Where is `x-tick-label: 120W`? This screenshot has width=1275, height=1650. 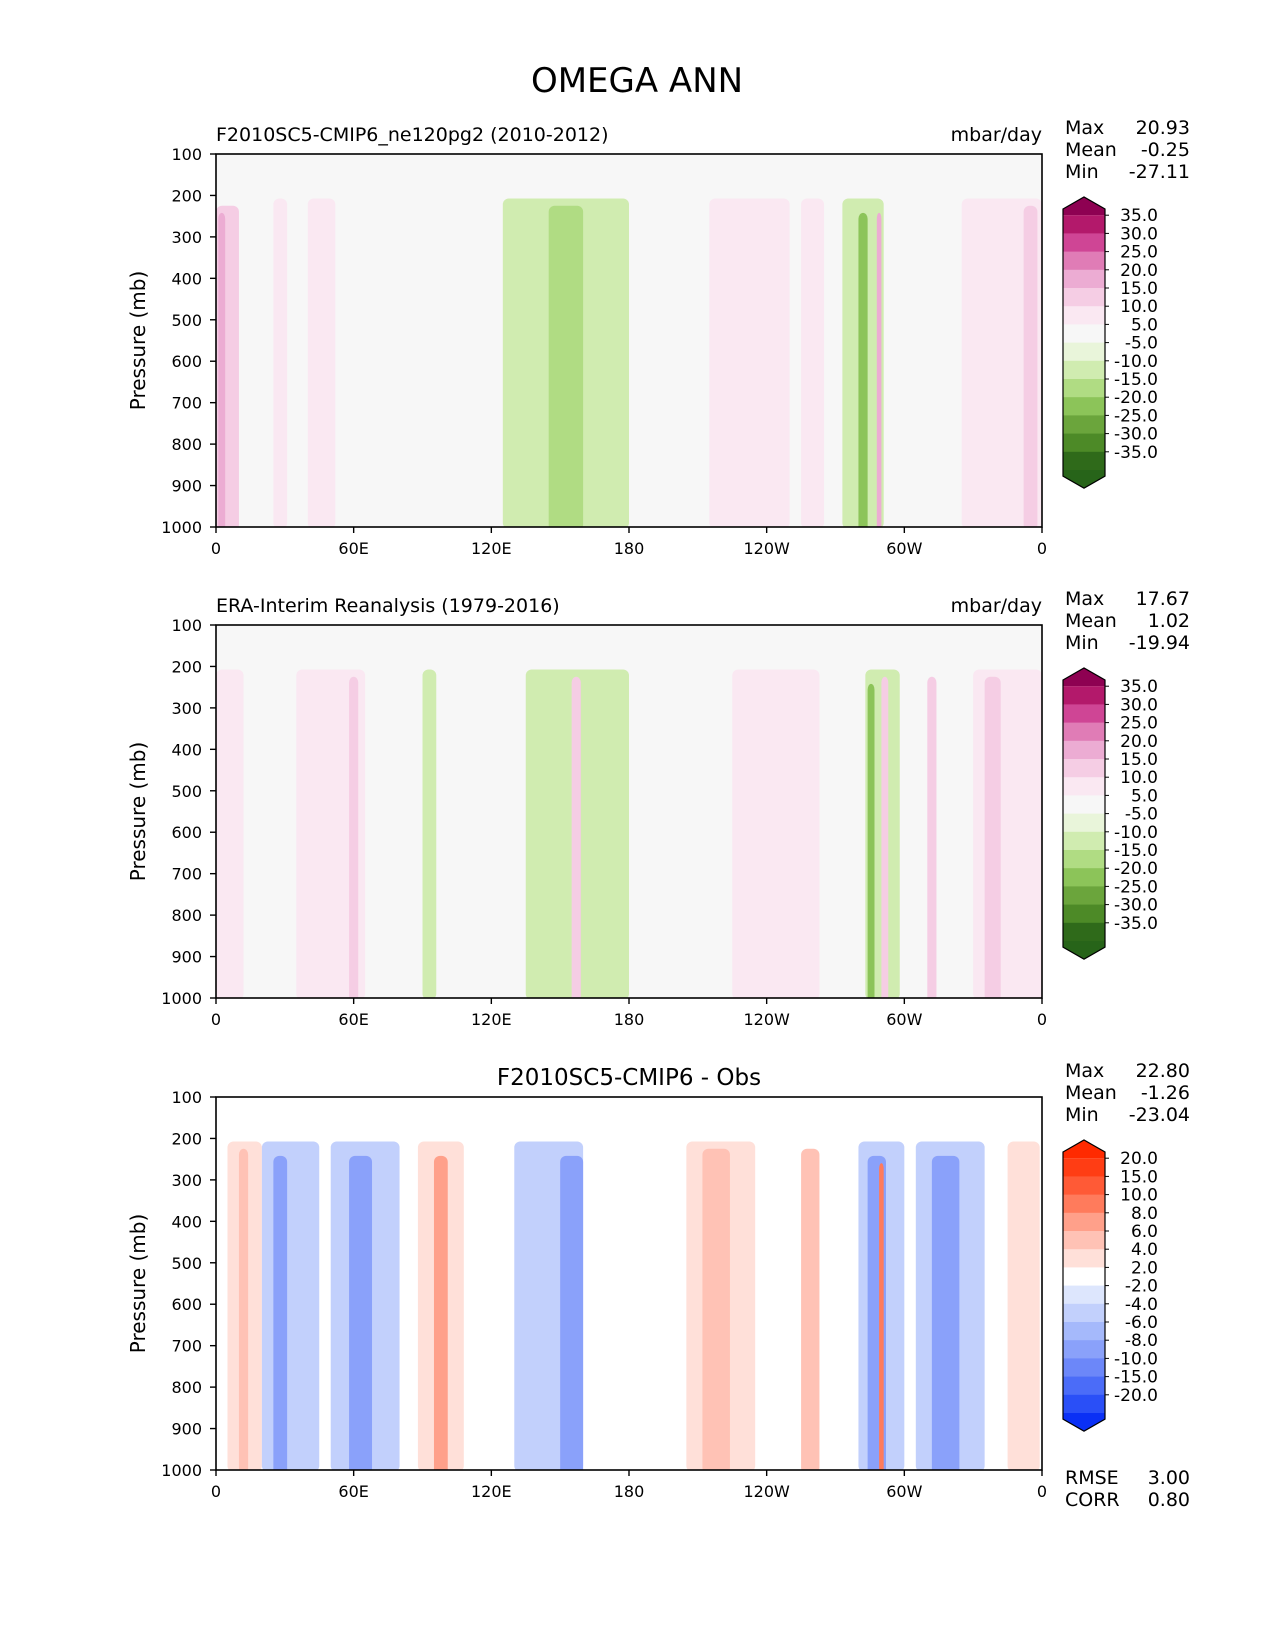
x-tick-label: 120W is located at coordinates (766, 1019).